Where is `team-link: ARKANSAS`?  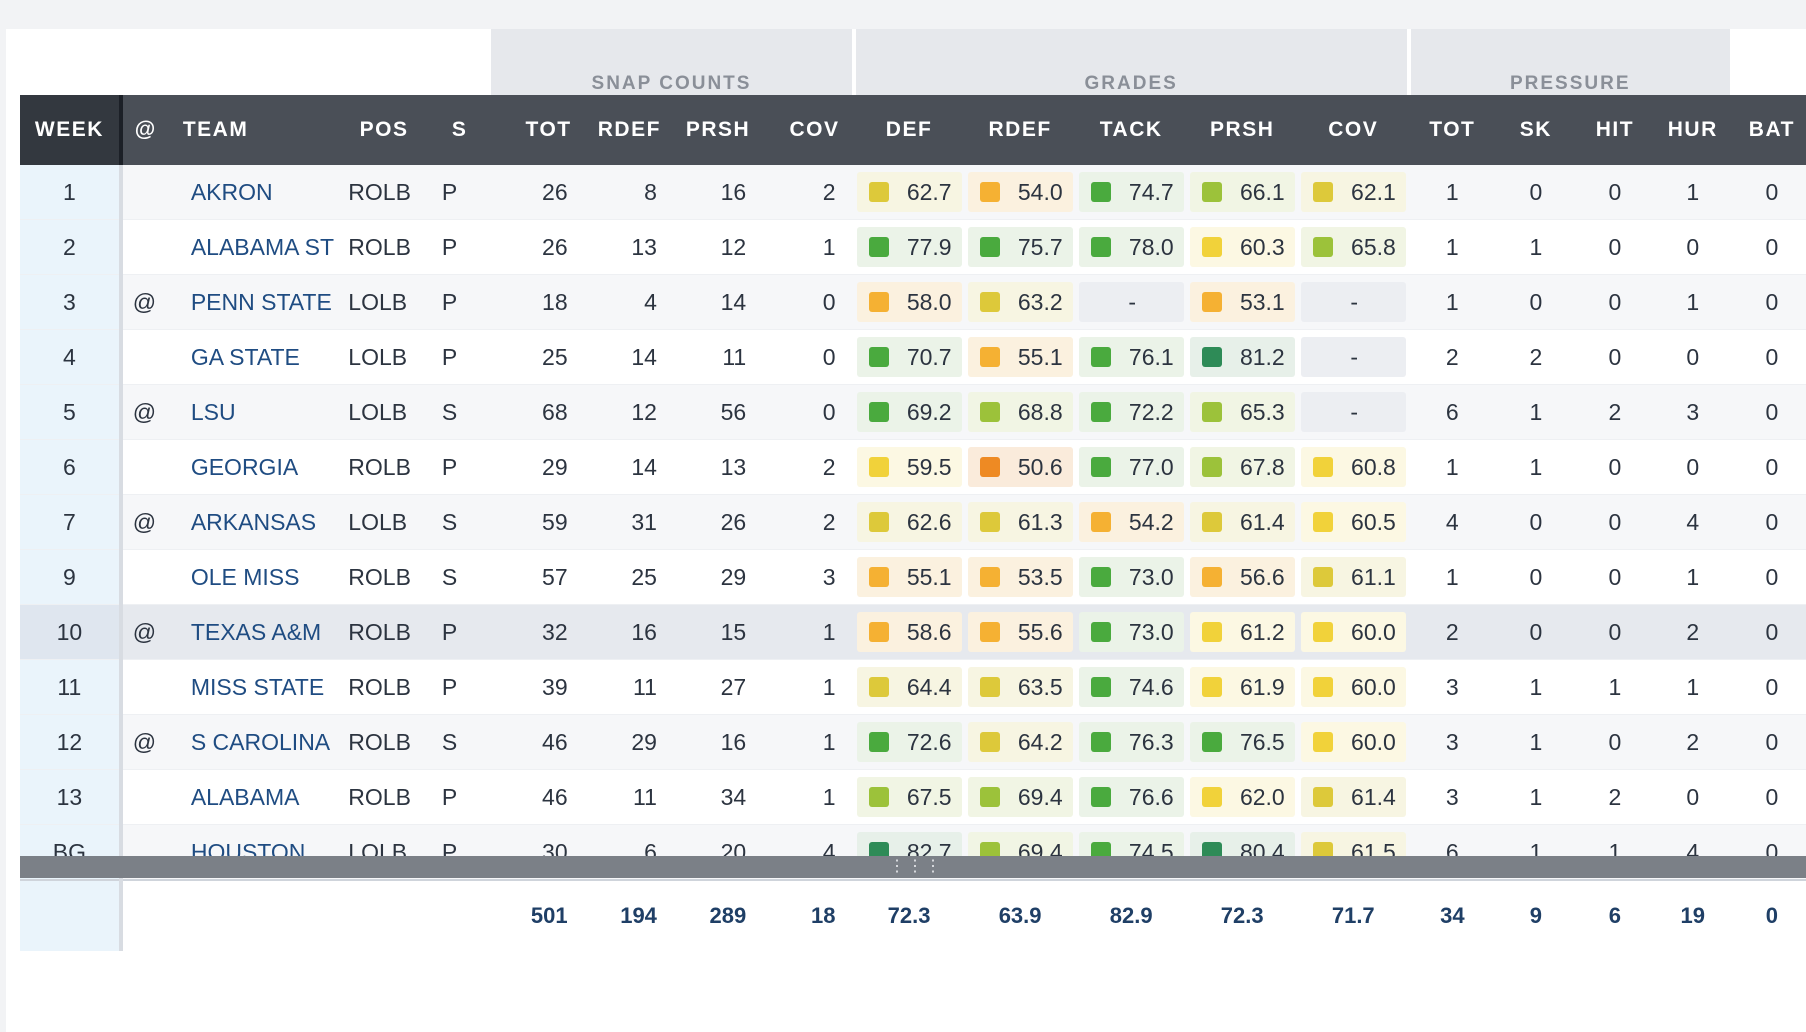 team-link: ARKANSAS is located at coordinates (253, 522).